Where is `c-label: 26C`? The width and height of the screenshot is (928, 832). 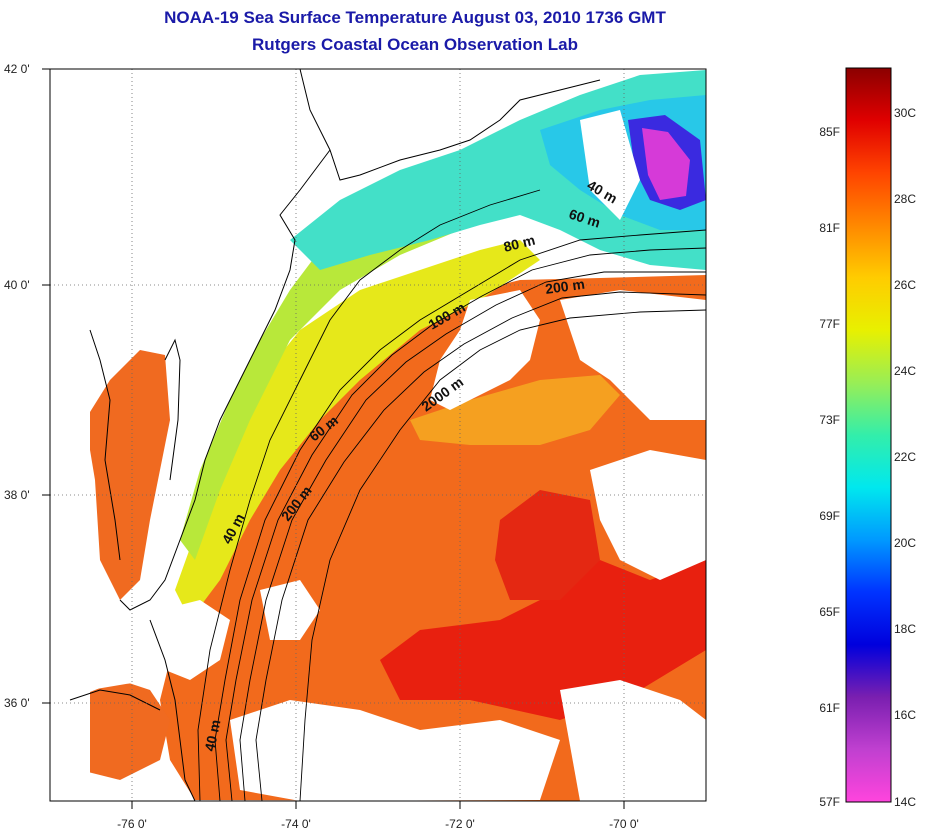 c-label: 26C is located at coordinates (905, 285).